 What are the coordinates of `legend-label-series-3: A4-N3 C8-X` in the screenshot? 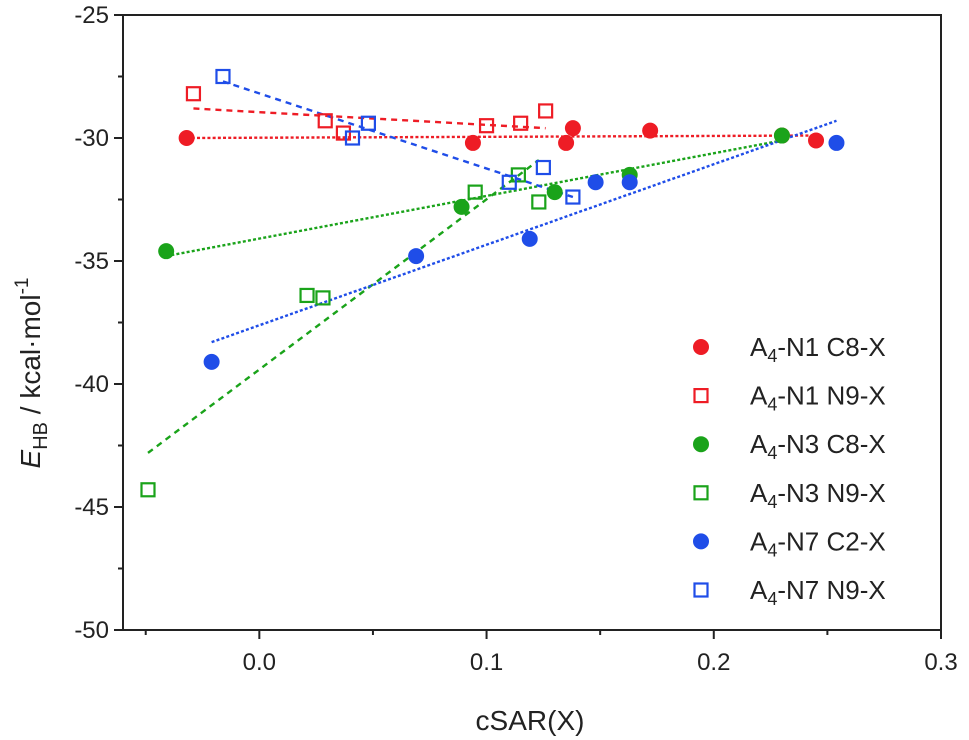 It's located at (818, 446).